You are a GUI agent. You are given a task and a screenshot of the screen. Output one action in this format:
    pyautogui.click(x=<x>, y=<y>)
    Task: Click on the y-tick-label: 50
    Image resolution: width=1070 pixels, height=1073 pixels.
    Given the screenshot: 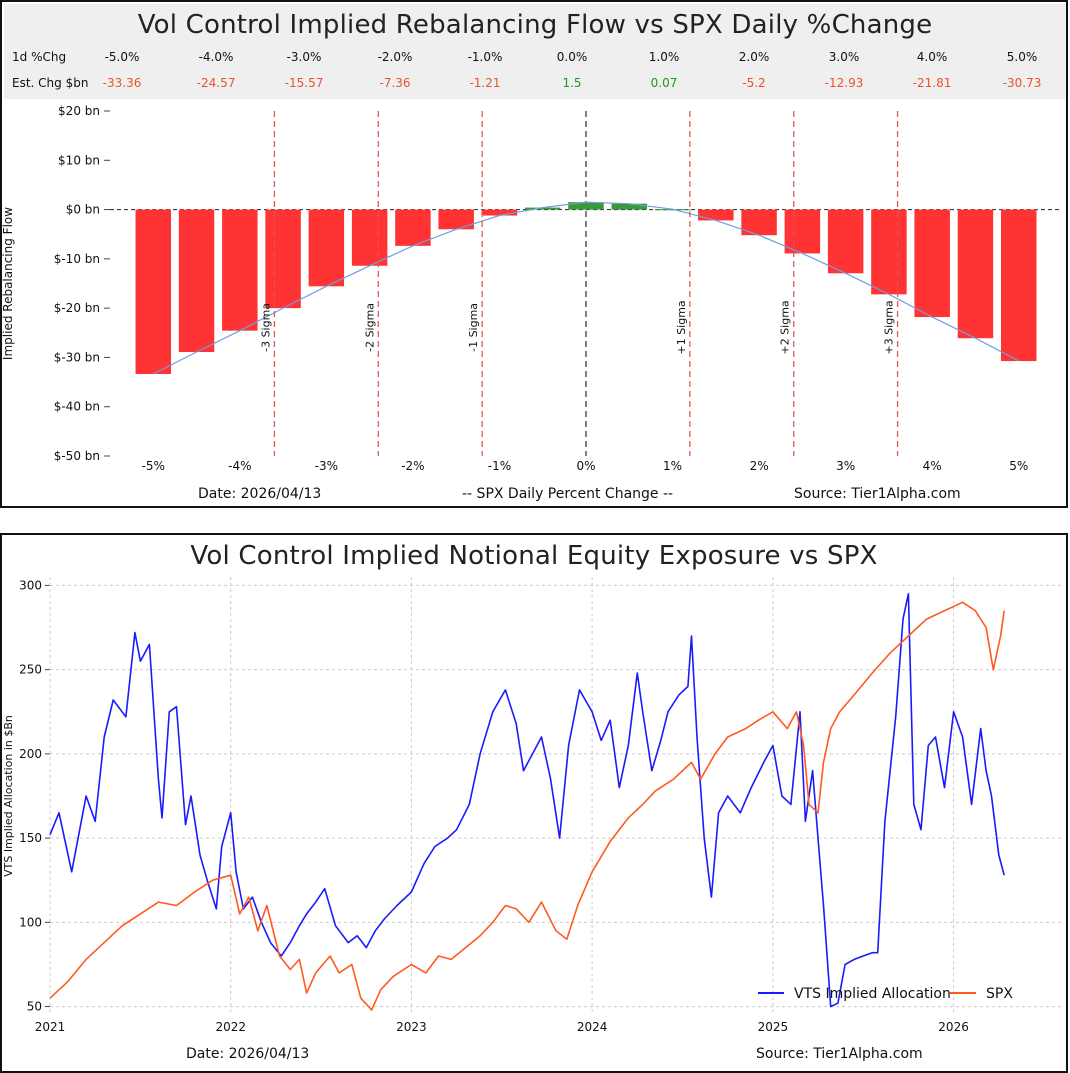 What is the action you would take?
    pyautogui.click(x=34, y=1007)
    